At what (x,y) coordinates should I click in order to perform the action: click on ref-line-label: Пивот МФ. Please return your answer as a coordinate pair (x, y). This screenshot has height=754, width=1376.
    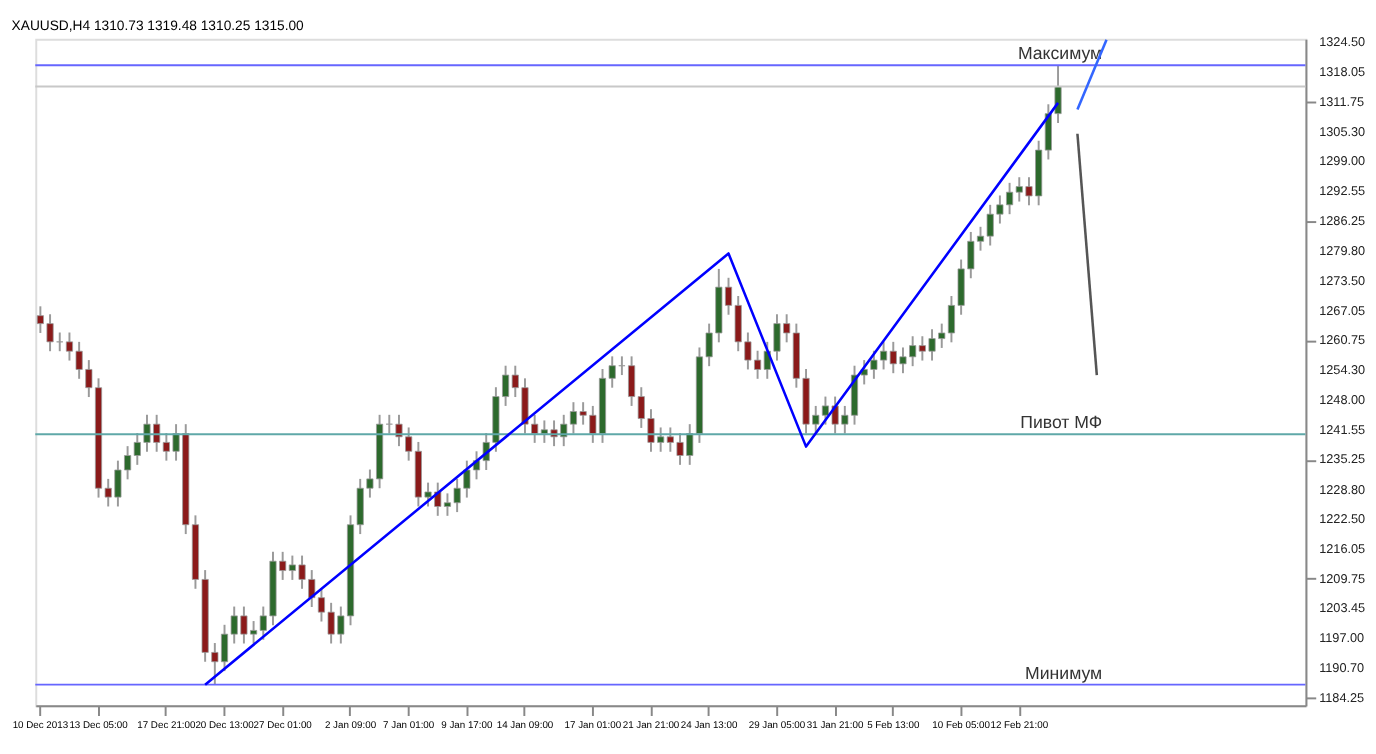
    Looking at the image, I should click on (1061, 422).